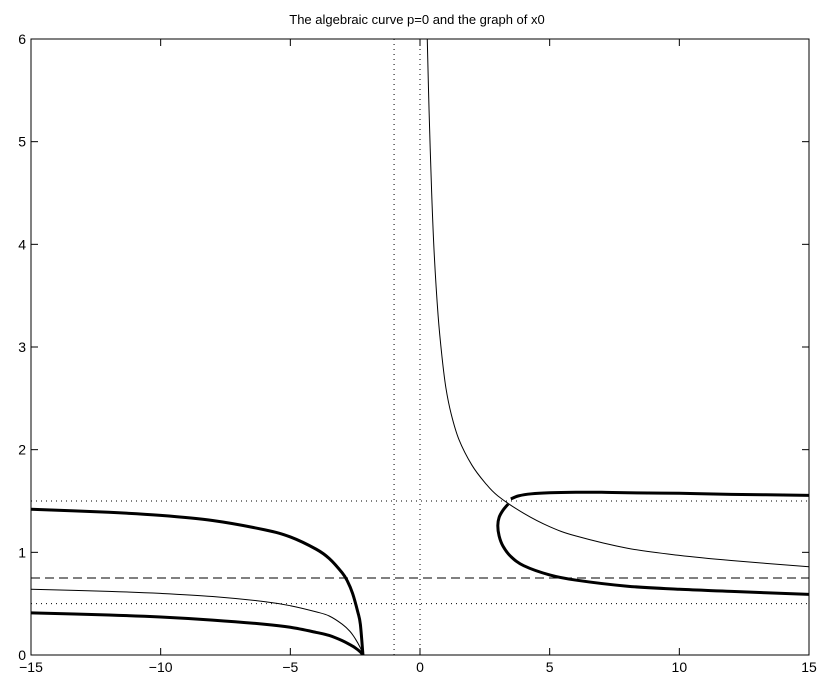 The width and height of the screenshot is (820, 679). Describe the element at coordinates (290, 667) in the screenshot. I see `x-tick-label: −5` at that location.